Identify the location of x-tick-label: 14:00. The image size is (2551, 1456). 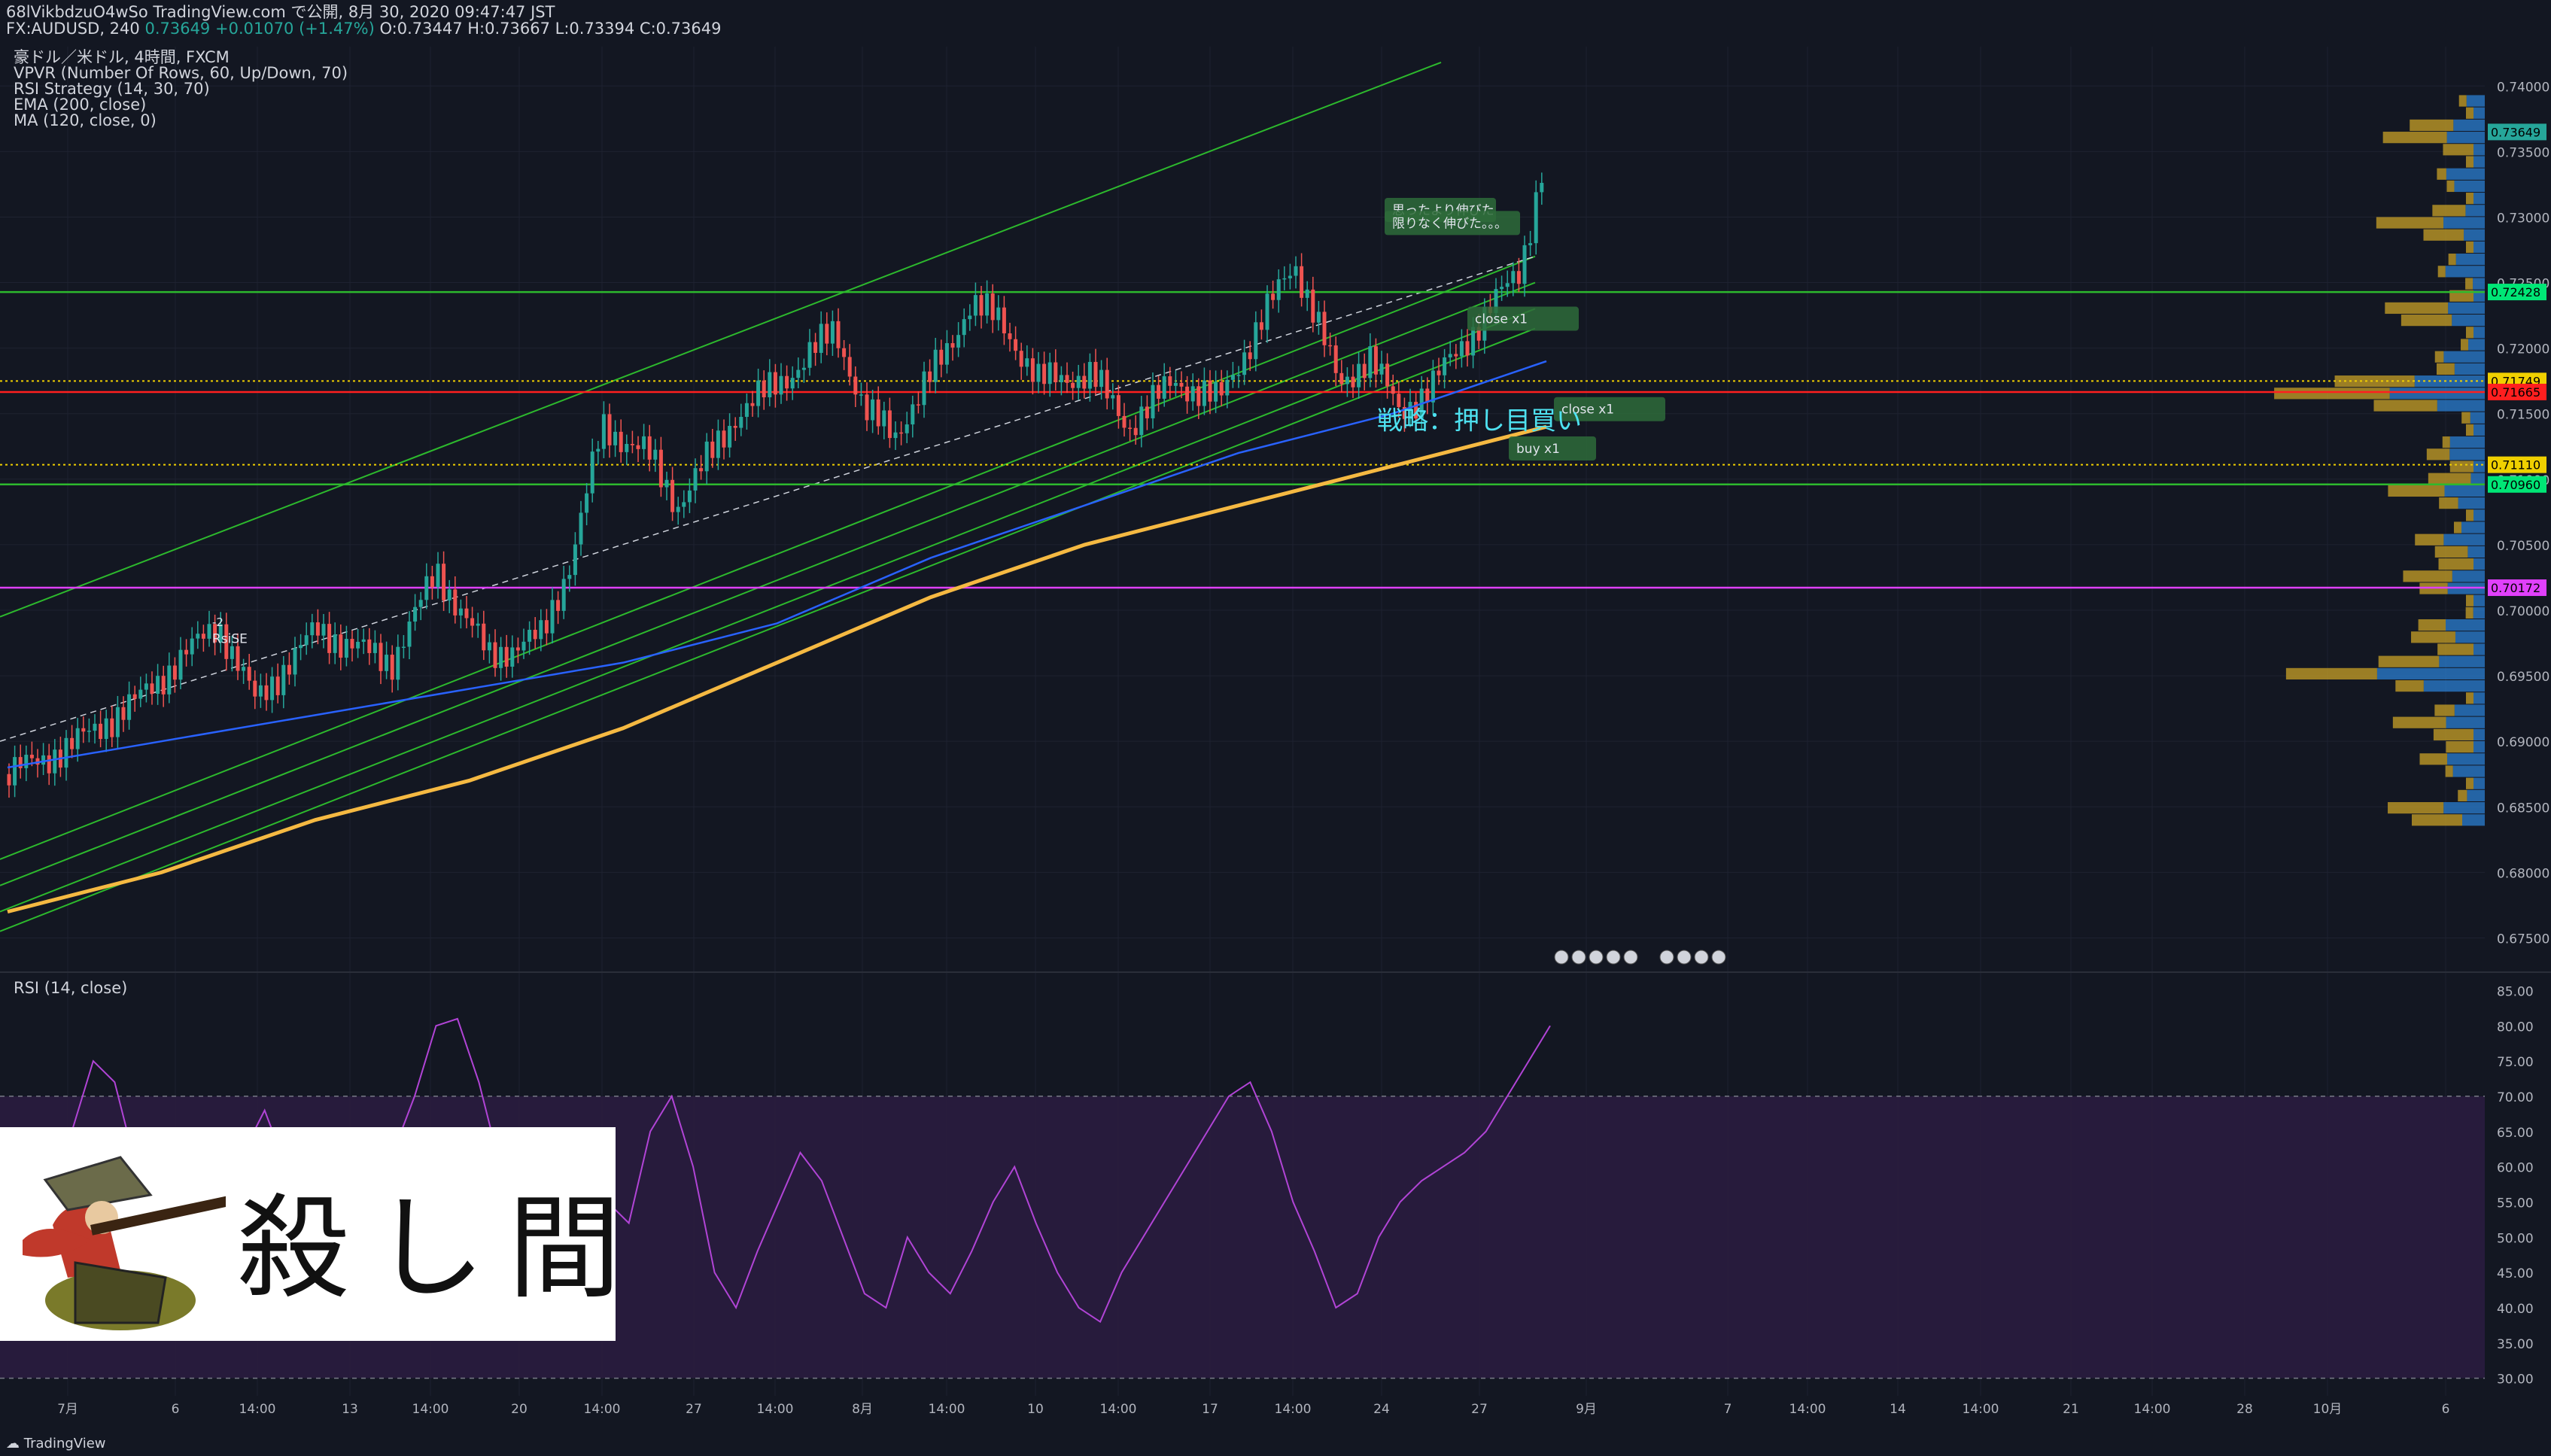
(1808, 1409).